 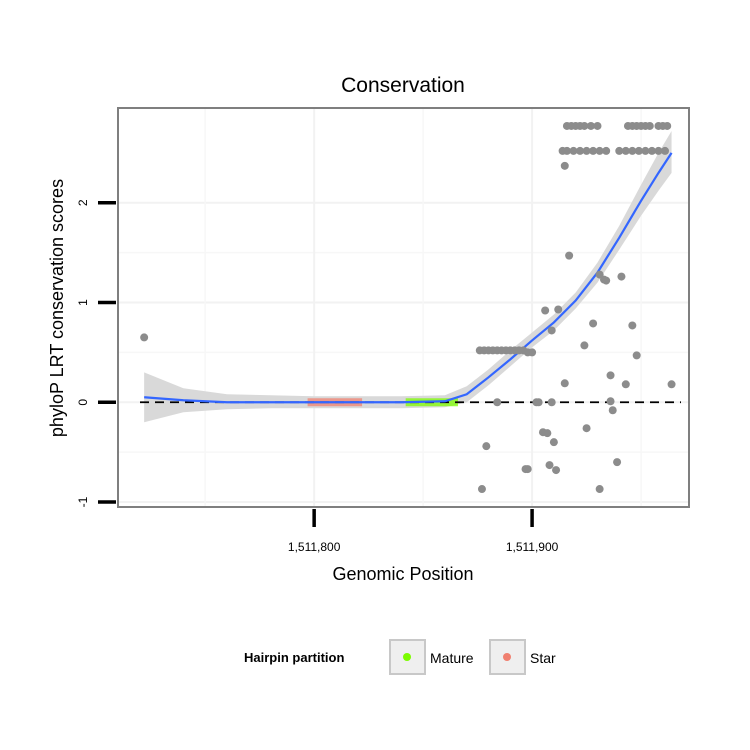 I want to click on legend: Hairpin partition Mature Star, so click(x=400, y=657).